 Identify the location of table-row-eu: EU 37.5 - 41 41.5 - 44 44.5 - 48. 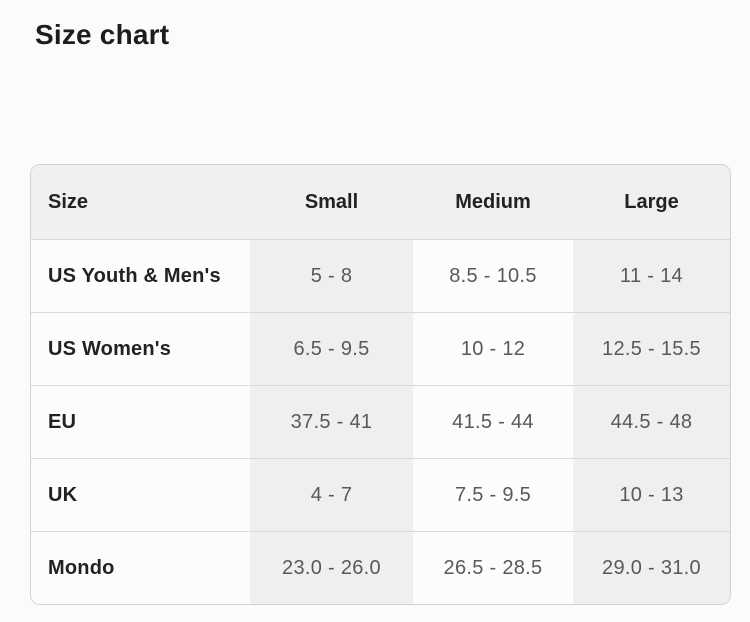
(380, 421).